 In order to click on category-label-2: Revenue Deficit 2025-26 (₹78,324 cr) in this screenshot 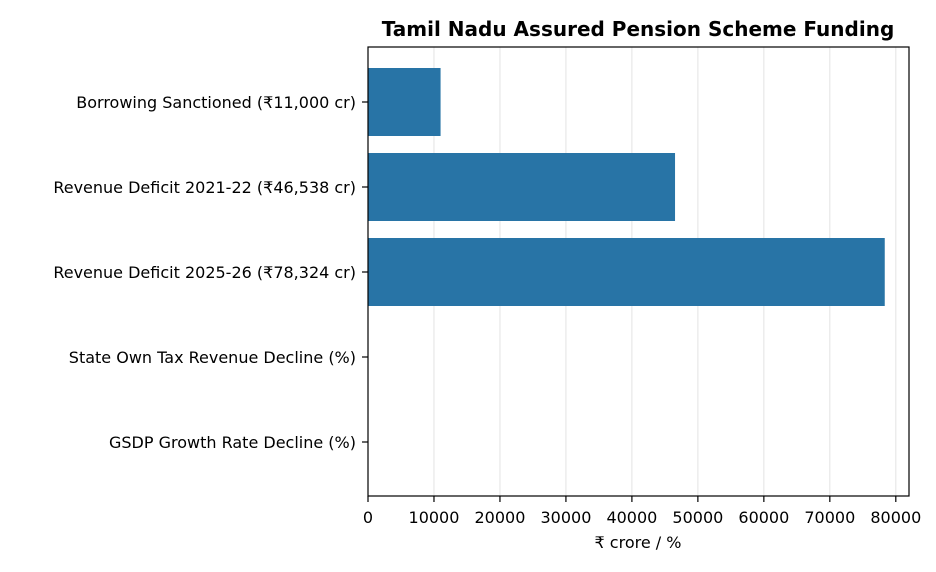, I will do `click(204, 272)`.